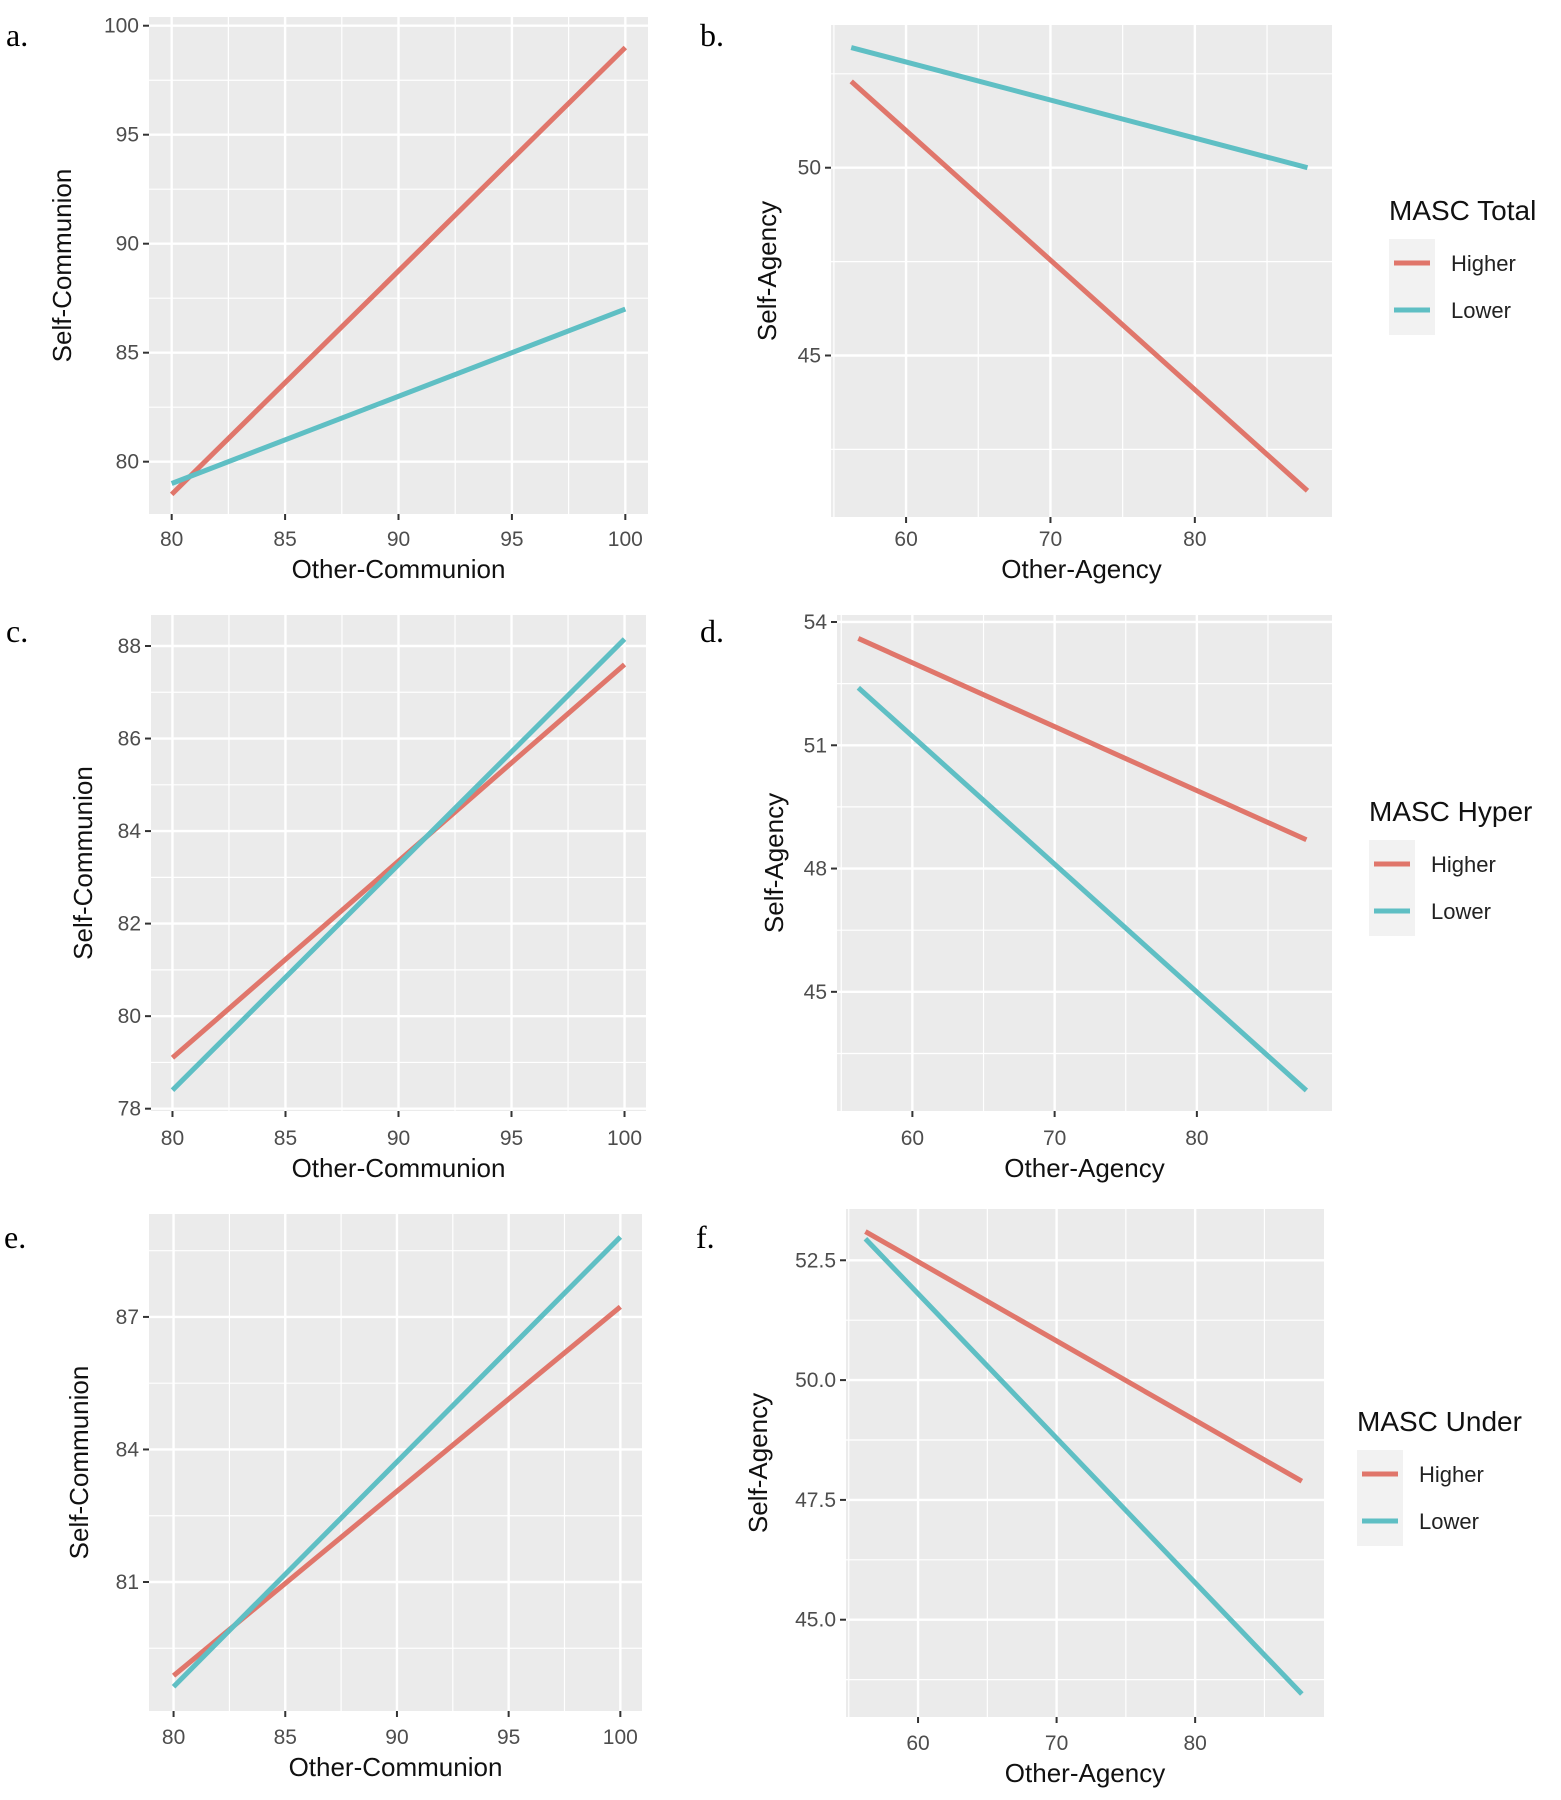  I want to click on legend: MASC Hyper Higher Lower, so click(1450, 866).